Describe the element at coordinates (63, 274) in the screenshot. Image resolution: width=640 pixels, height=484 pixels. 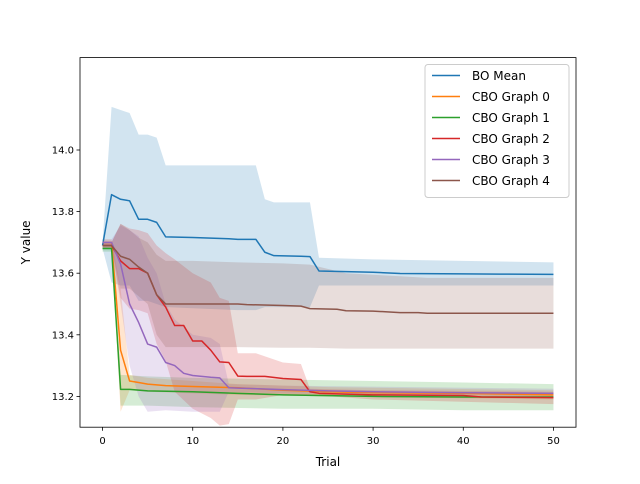
I see `y-tick-label: 13.6` at that location.